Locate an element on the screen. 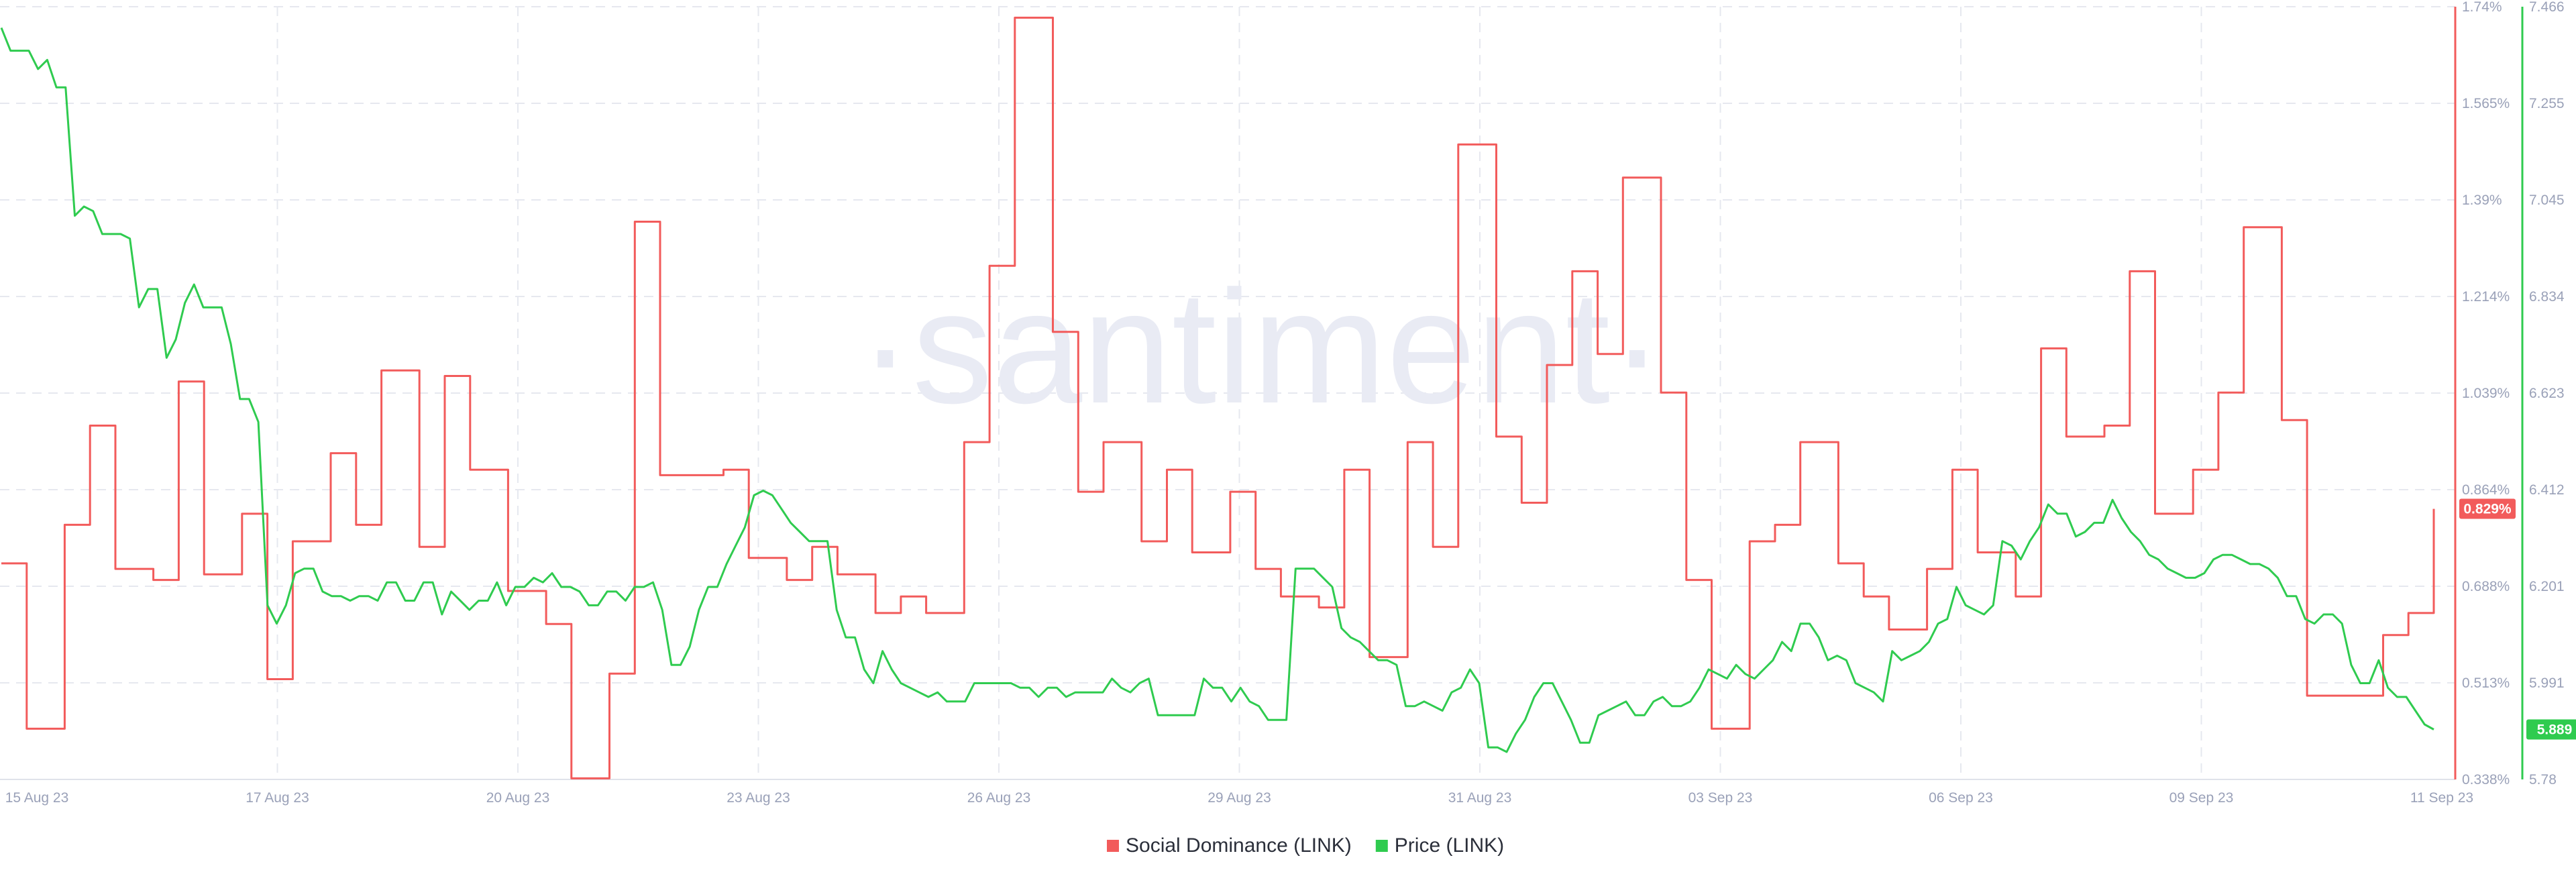 The height and width of the screenshot is (872, 2576). legend-item-price: Price (LINK) is located at coordinates (1439, 846).